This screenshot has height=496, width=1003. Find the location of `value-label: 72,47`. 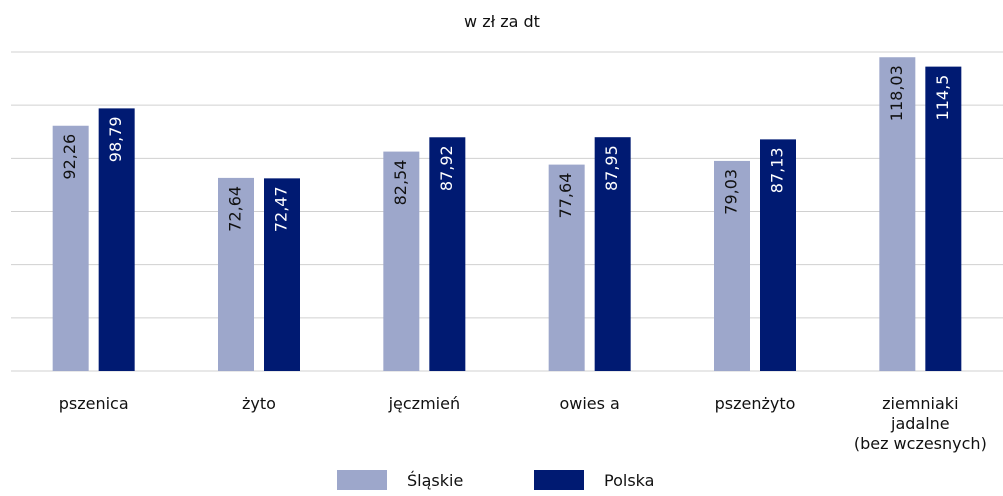

value-label: 72,47 is located at coordinates (281, 209).